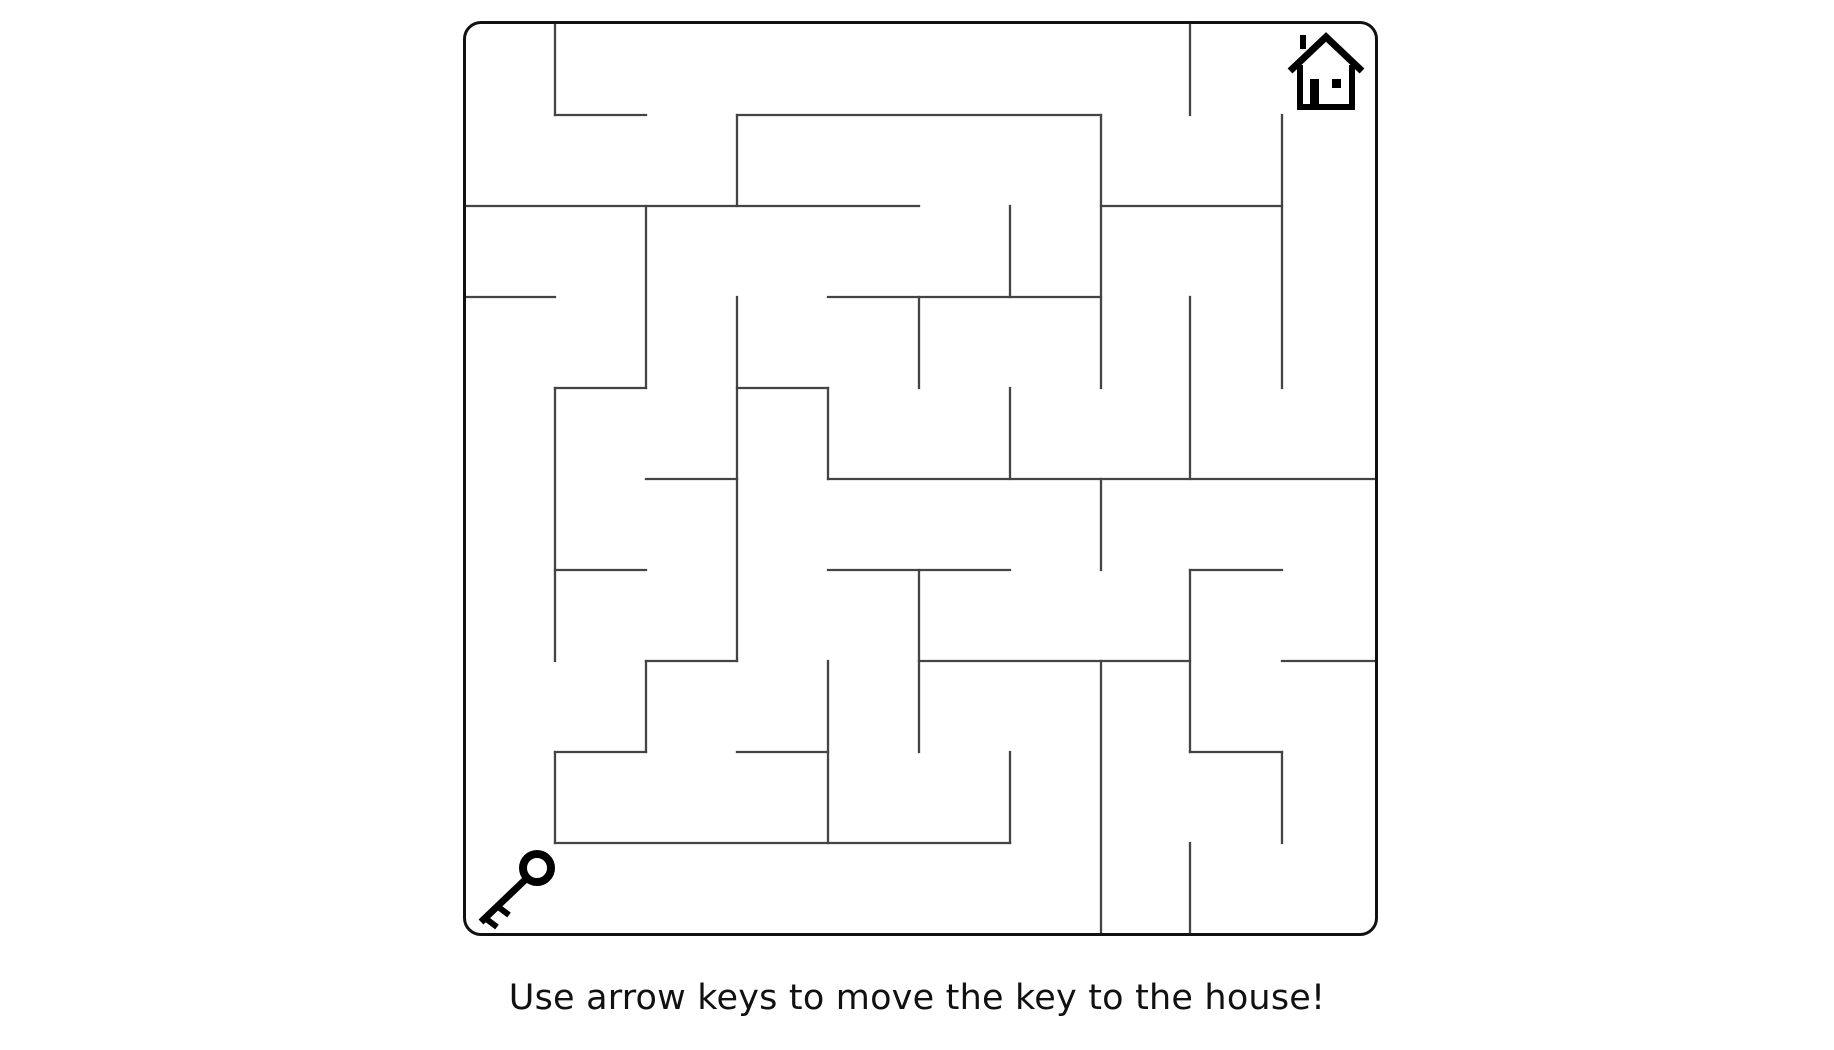 The height and width of the screenshot is (1050, 1834). Describe the element at coordinates (1326, 71) in the screenshot. I see `house-icon` at that location.